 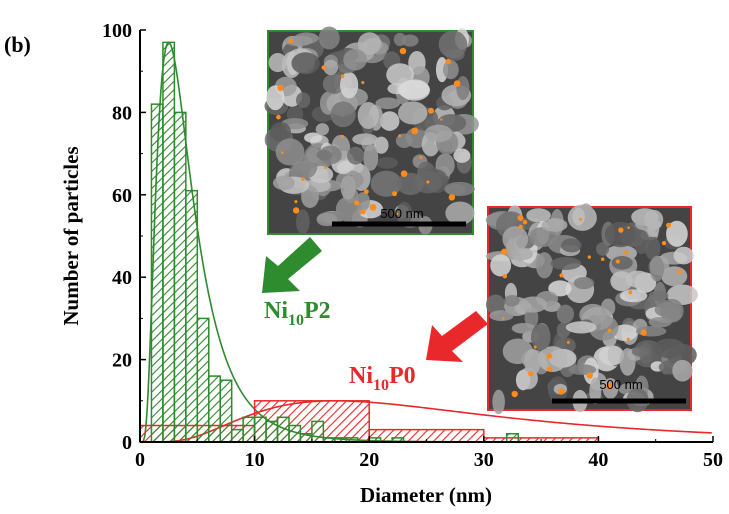 I want to click on x-tick-label: 40, so click(x=598, y=460).